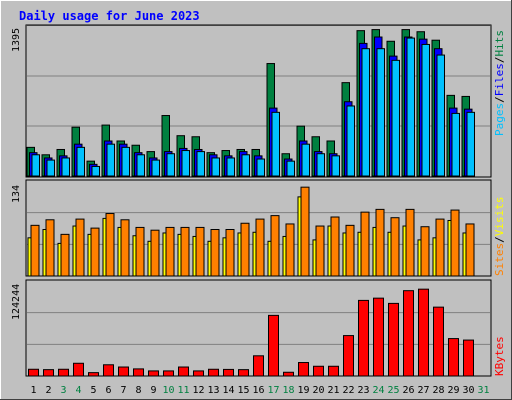  What do you see at coordinates (453, 390) in the screenshot?
I see `x-label-day-29: 29` at bounding box center [453, 390].